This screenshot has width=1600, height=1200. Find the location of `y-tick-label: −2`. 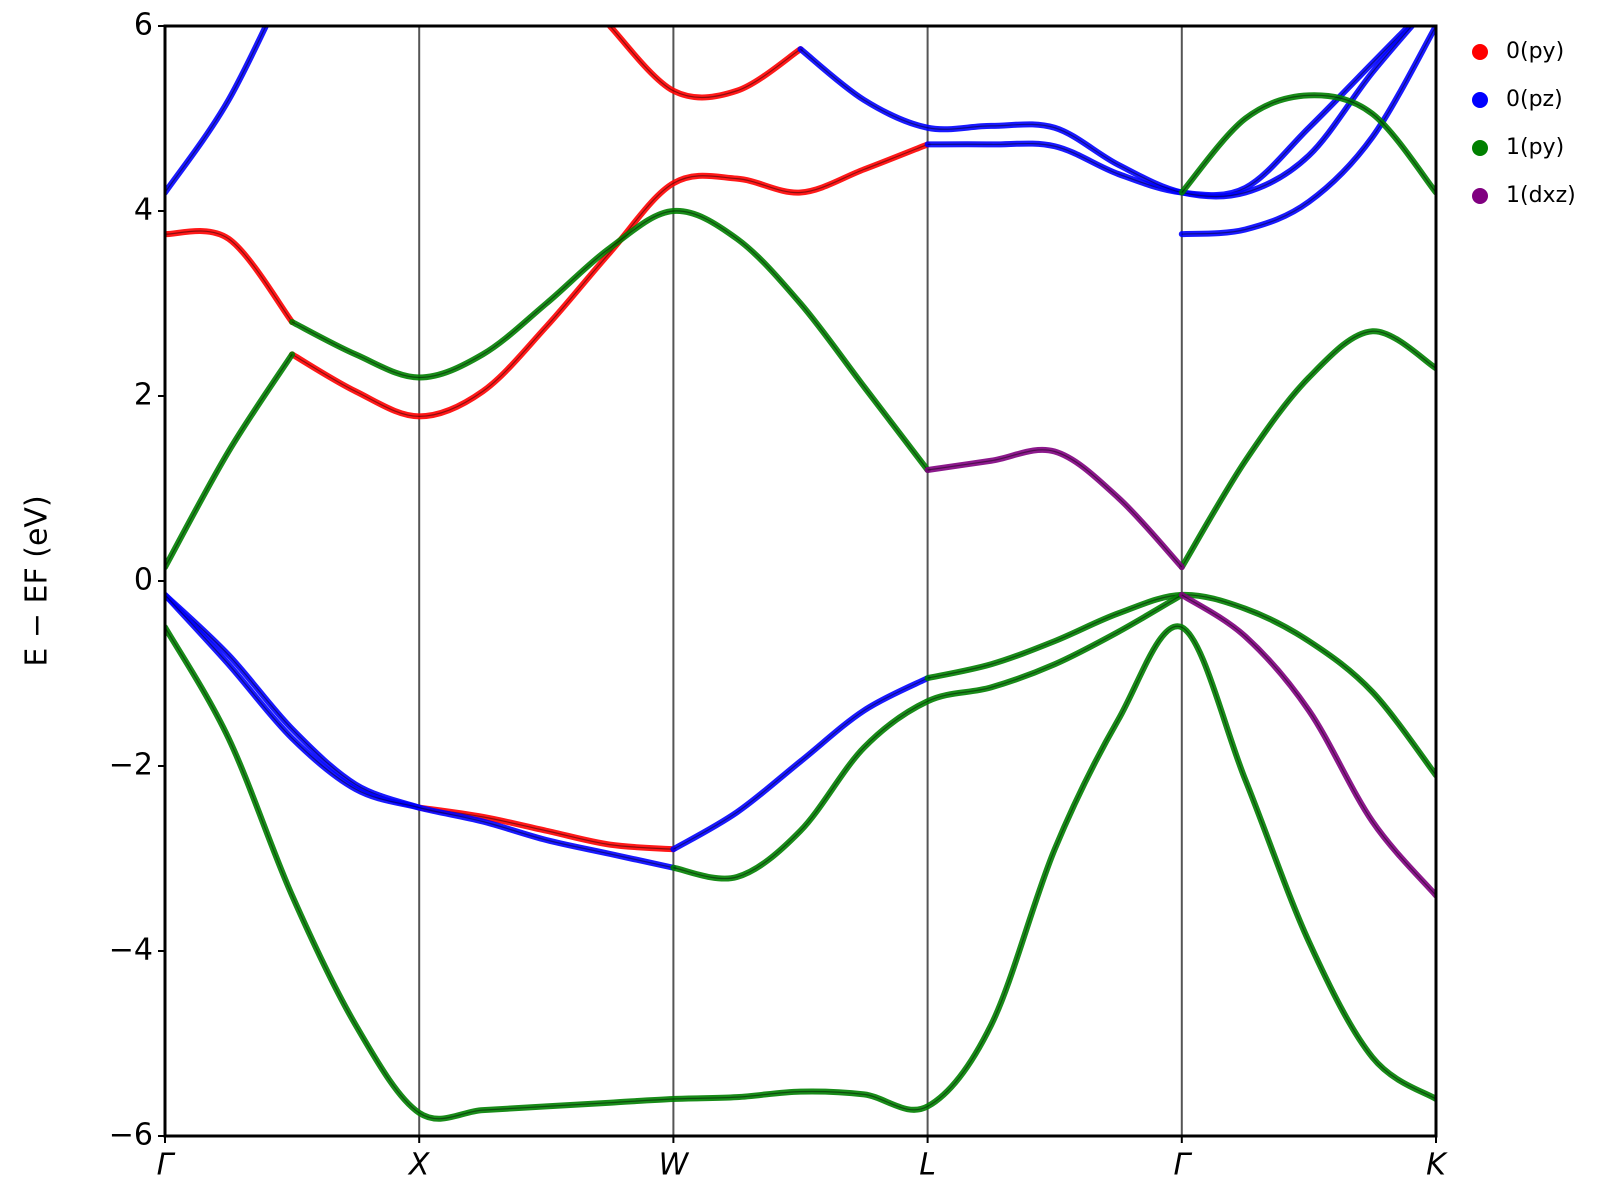

y-tick-label: −2 is located at coordinates (131, 765).